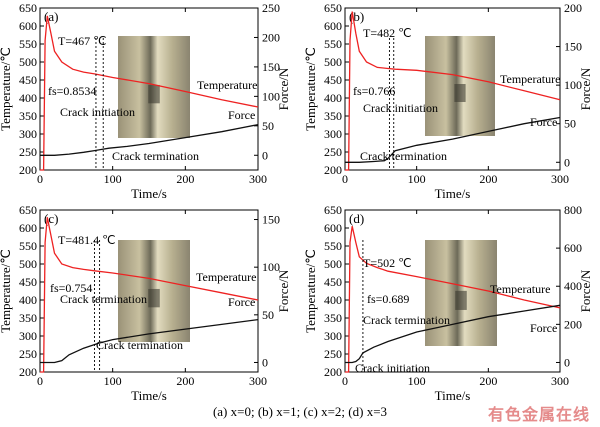 This screenshot has width=600, height=427. Describe the element at coordinates (573, 210) in the screenshot. I see `y2-tick-label: 800` at that location.